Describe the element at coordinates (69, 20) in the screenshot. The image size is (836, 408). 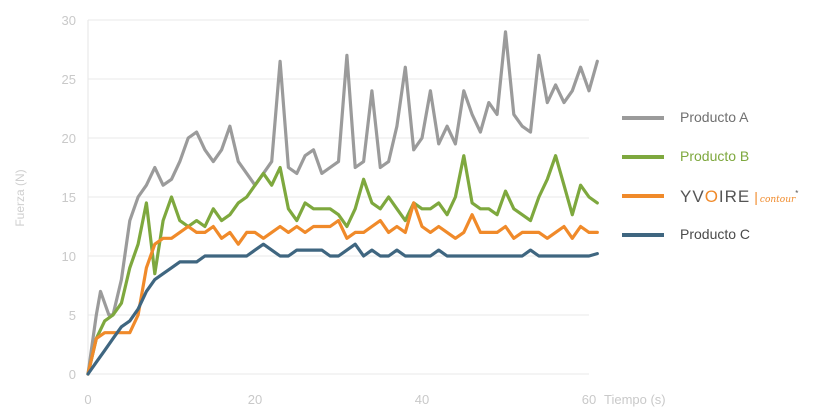
I see `y-tick-30: 30` at that location.